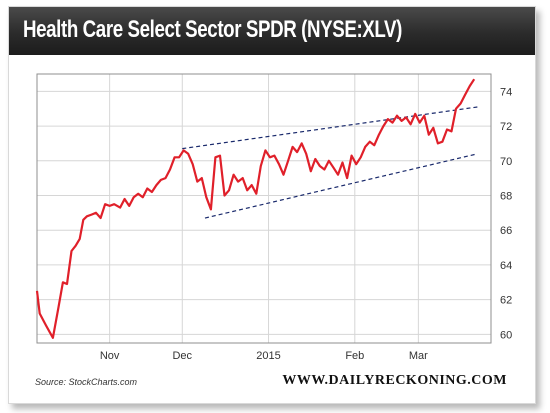 The height and width of the screenshot is (413, 550). Describe the element at coordinates (506, 196) in the screenshot. I see `y-tick-label: 68` at that location.